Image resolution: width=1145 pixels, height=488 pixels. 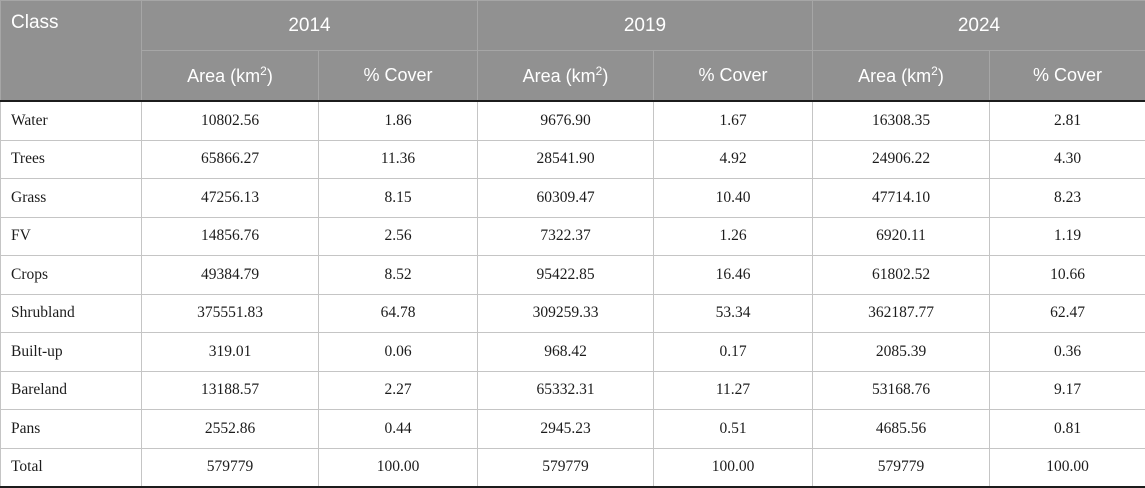 What do you see at coordinates (1067, 352) in the screenshot?
I see `cover-cell: 0.36` at bounding box center [1067, 352].